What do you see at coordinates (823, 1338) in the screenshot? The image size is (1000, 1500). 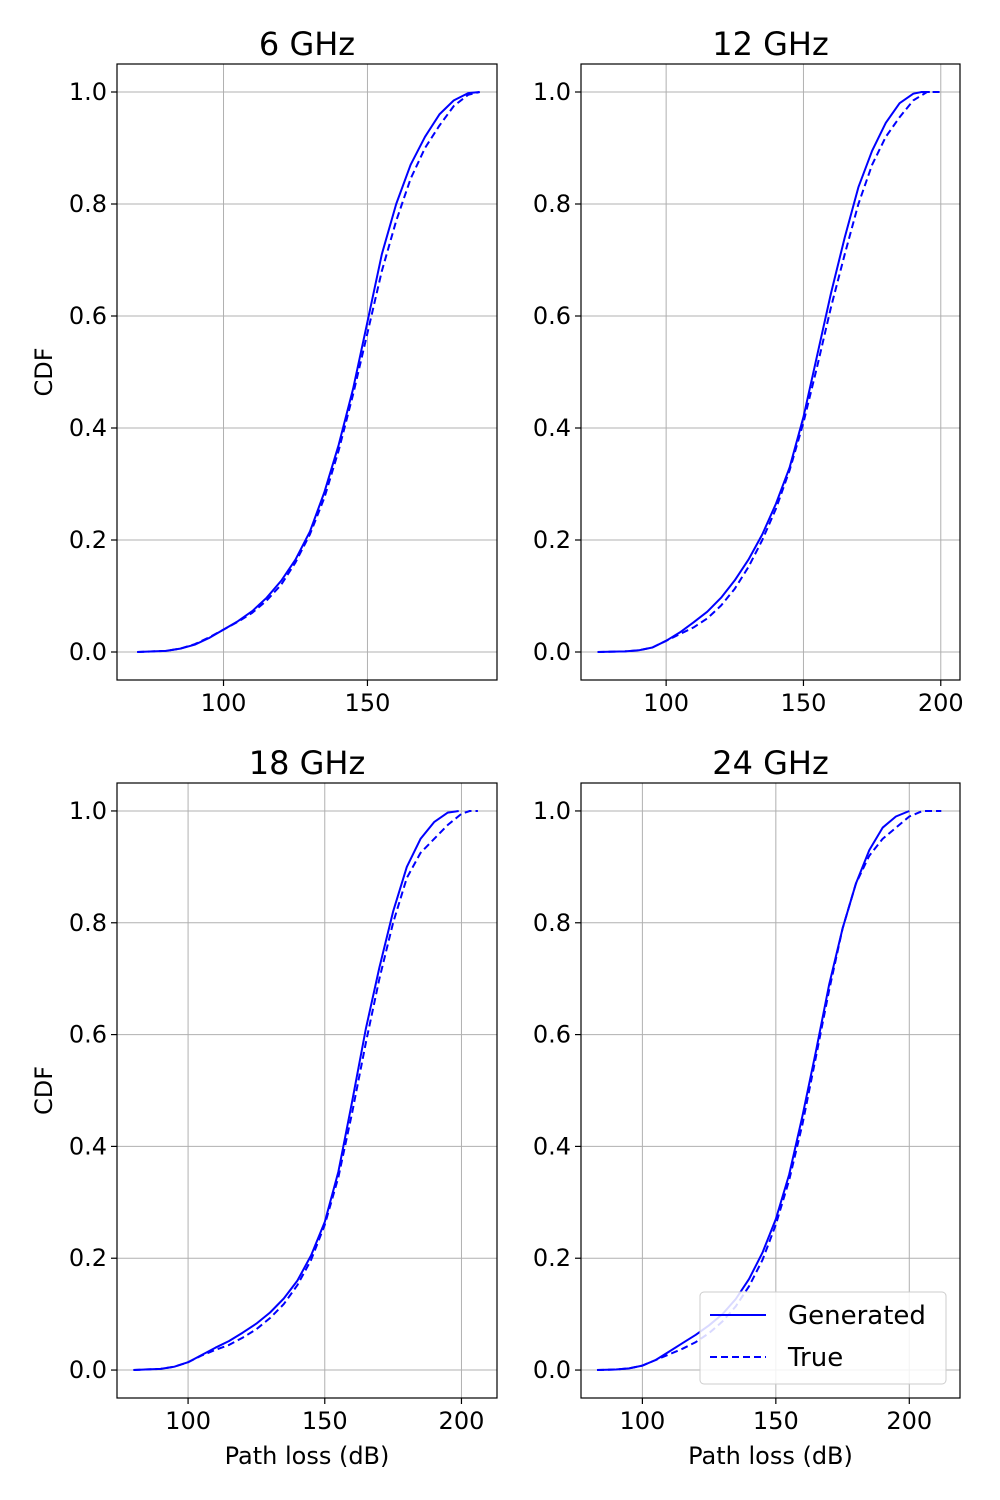 I see `legend: Generated True` at bounding box center [823, 1338].